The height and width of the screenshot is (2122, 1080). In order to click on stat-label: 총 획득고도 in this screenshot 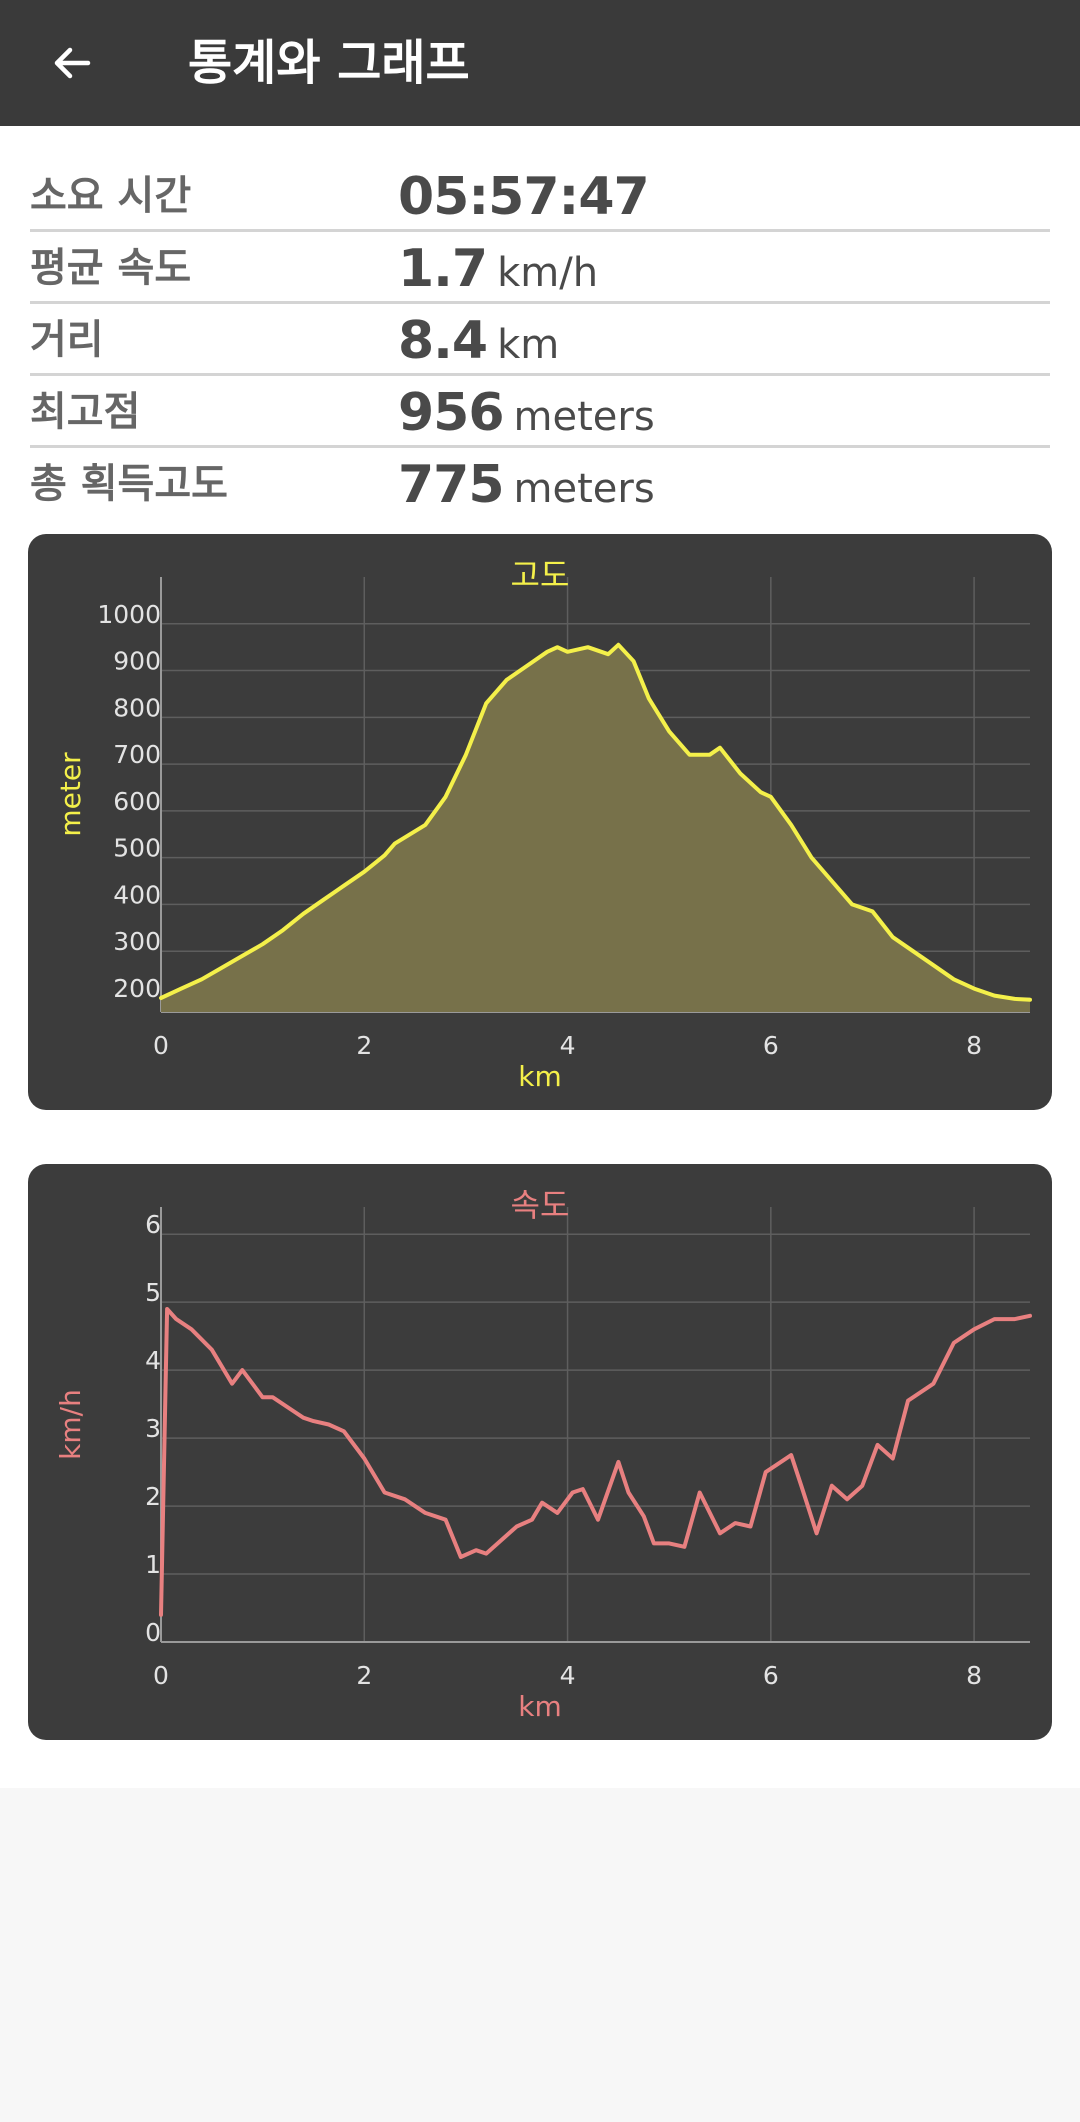, I will do `click(129, 484)`.